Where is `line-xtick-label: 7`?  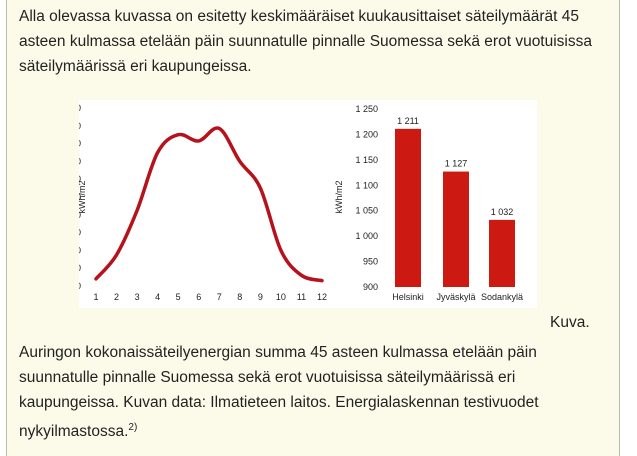
line-xtick-label: 7 is located at coordinates (219, 297).